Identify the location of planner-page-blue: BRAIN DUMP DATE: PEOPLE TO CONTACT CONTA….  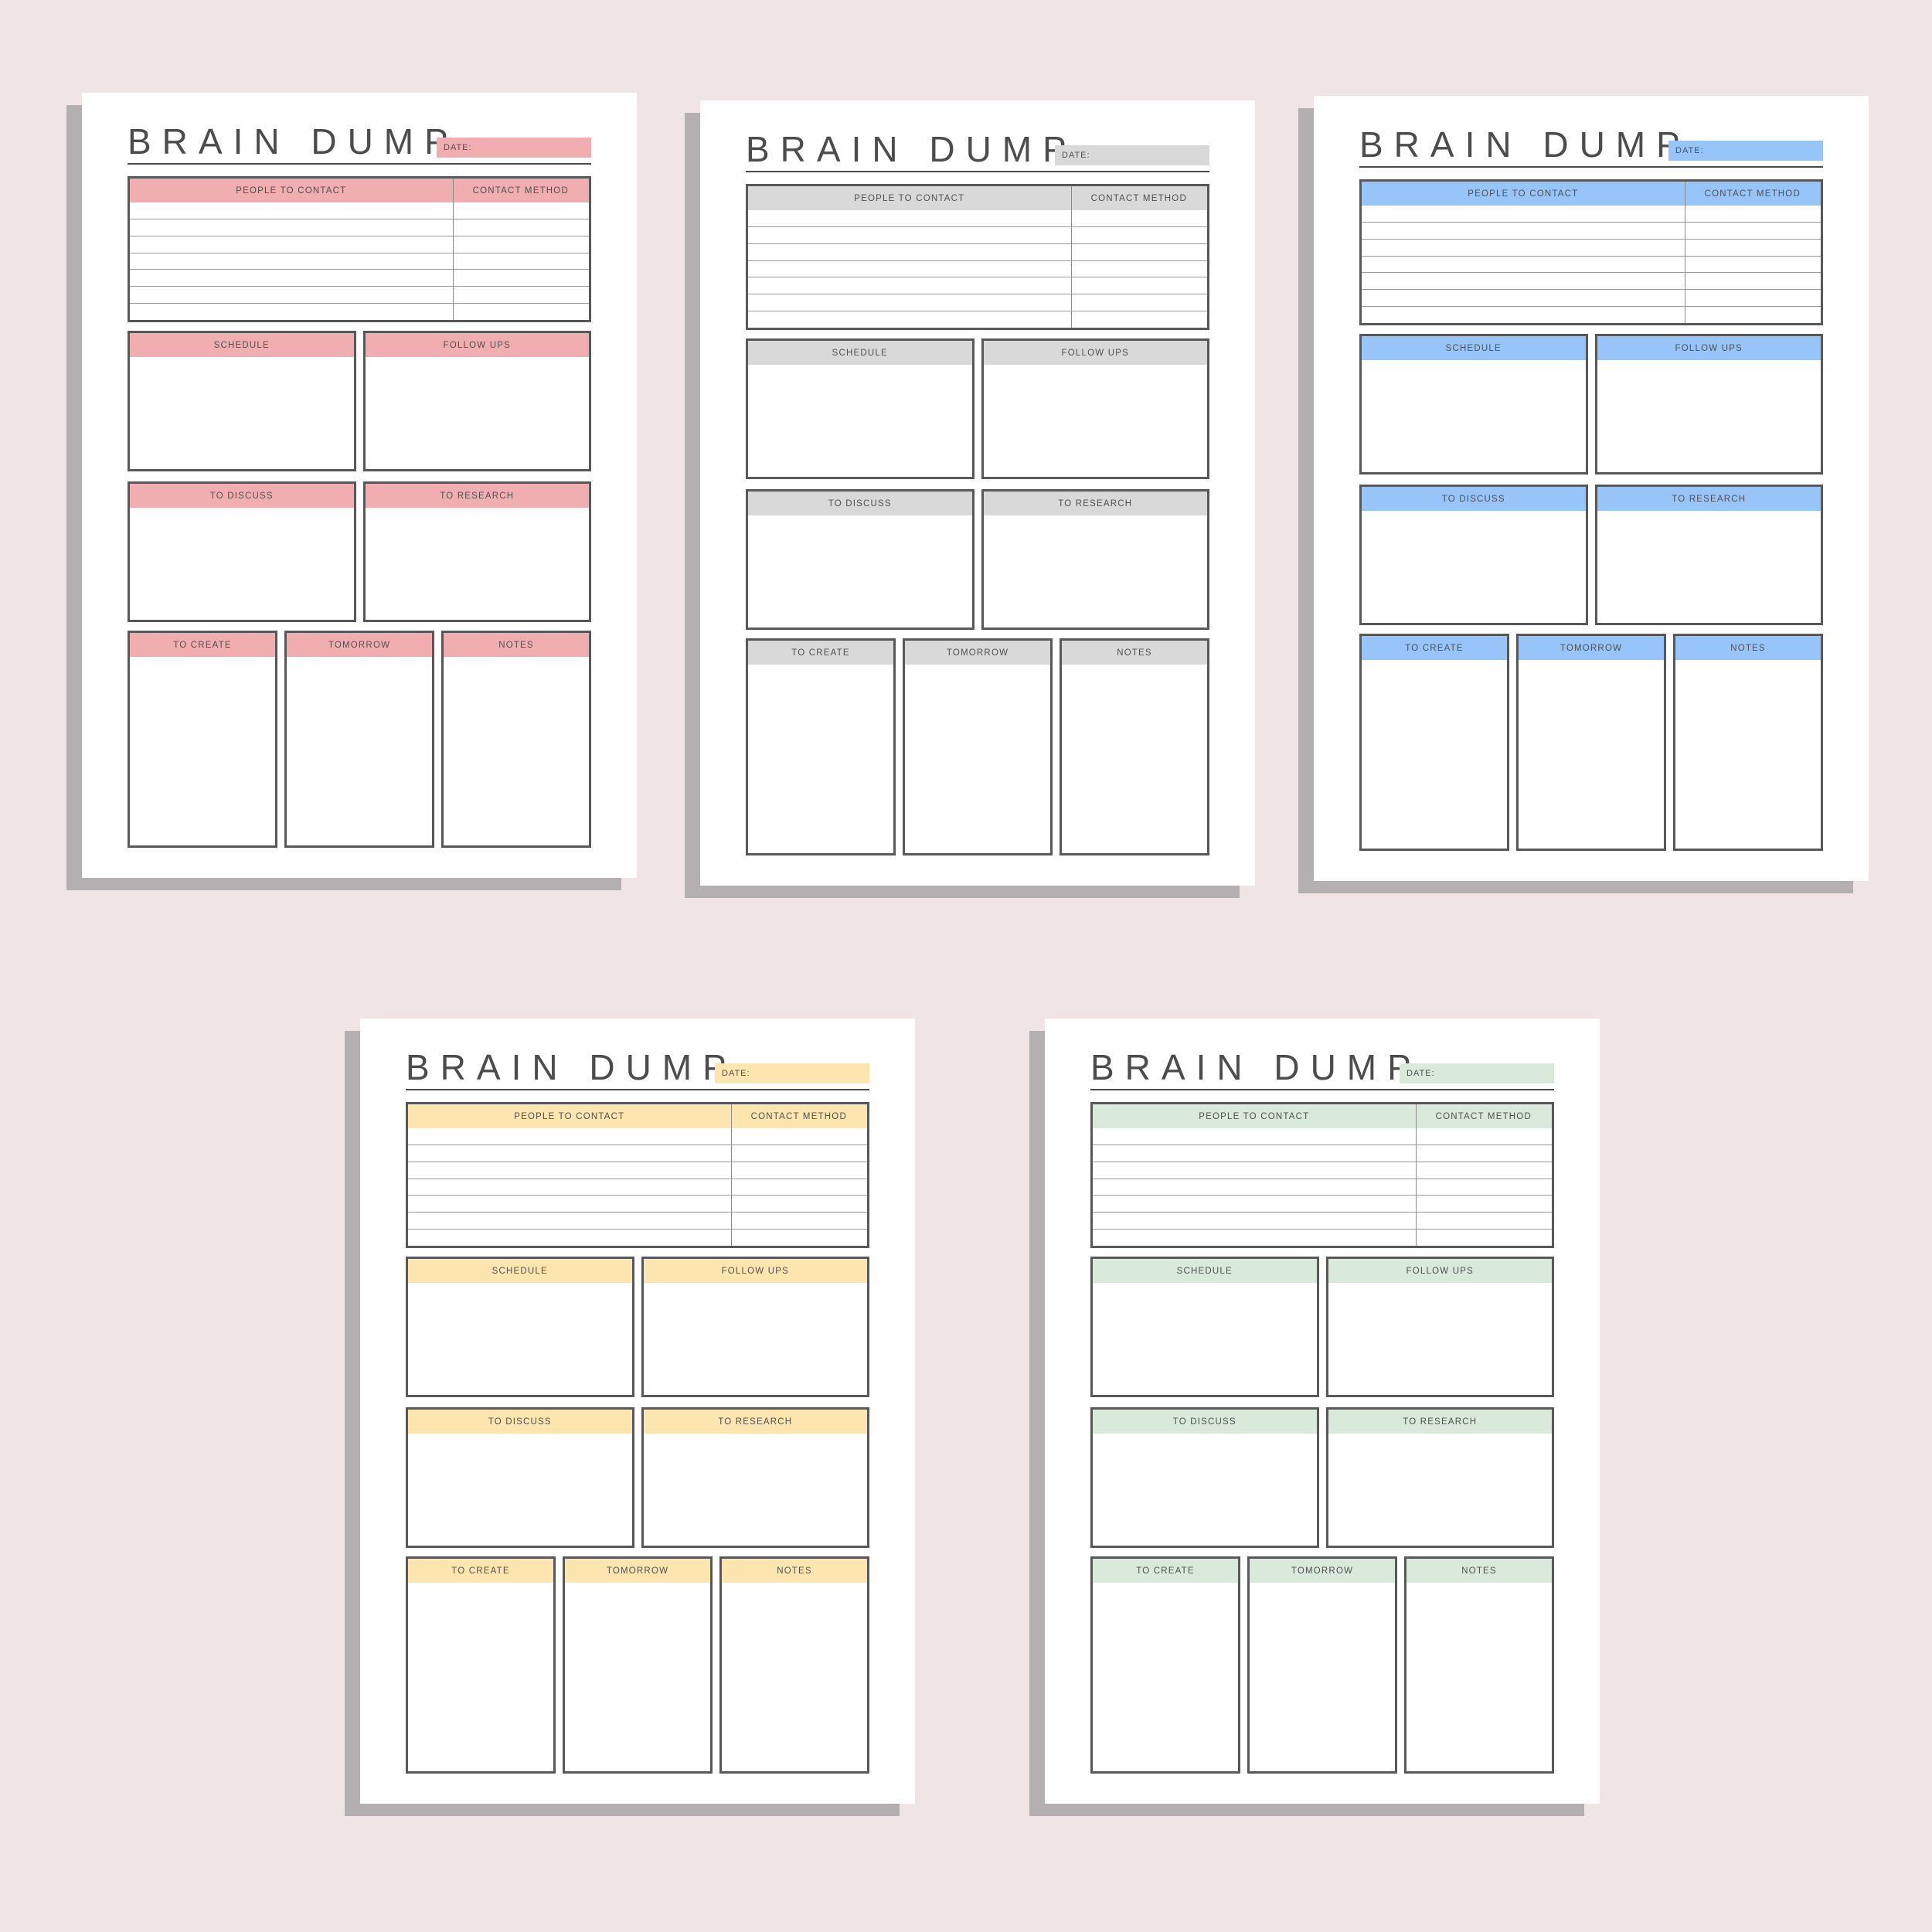
(1591, 489).